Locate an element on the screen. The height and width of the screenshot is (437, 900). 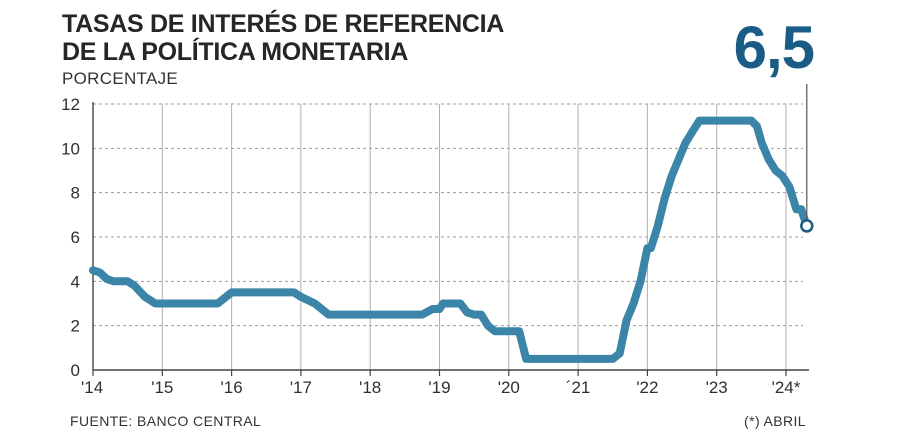
y-tick-label: 8 is located at coordinates (75, 193).